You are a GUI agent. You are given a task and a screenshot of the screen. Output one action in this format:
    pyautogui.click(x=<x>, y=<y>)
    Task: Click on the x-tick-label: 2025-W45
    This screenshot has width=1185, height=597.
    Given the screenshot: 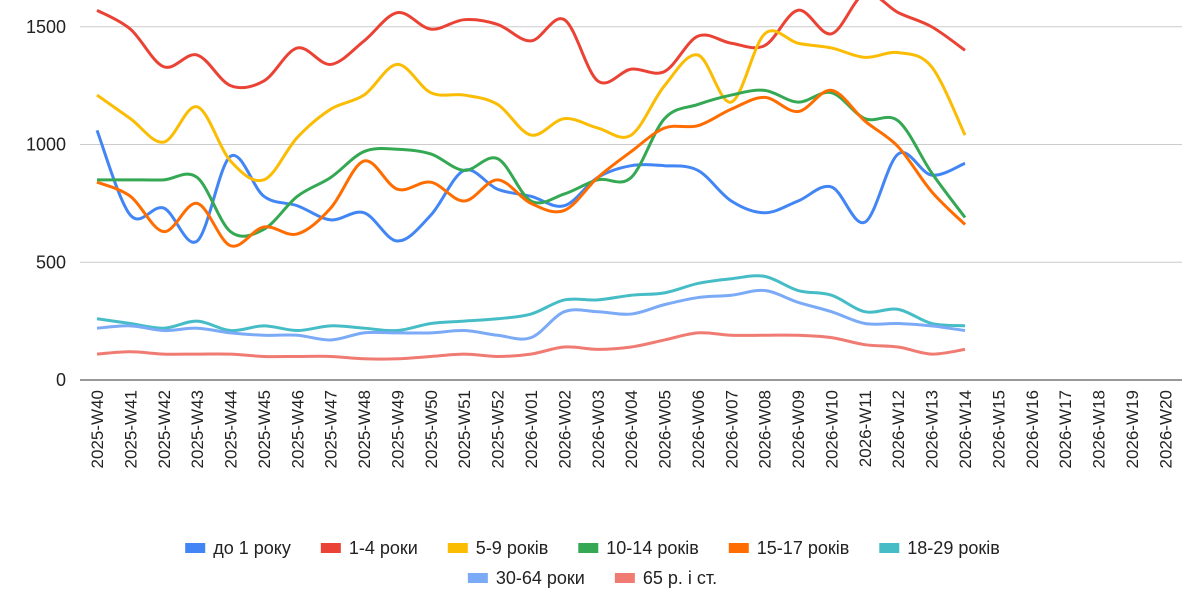 What is the action you would take?
    pyautogui.click(x=264, y=429)
    